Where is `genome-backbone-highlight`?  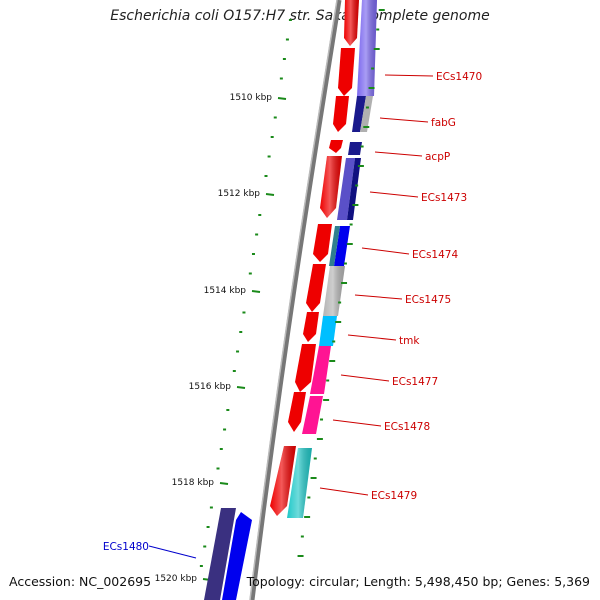 genome-backbone-highlight is located at coordinates (293, 300).